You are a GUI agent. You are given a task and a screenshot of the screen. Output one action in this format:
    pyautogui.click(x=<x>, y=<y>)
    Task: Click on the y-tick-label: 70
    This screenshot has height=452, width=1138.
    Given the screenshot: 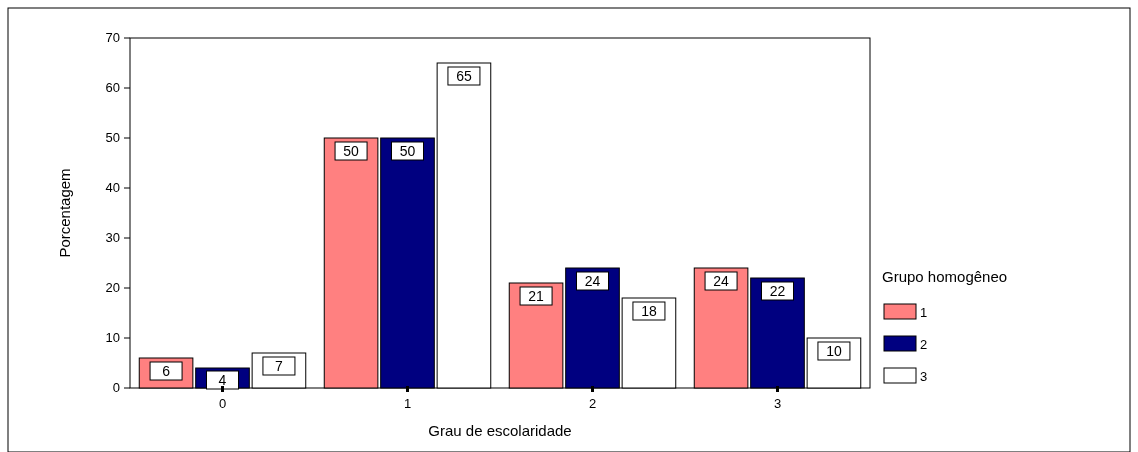 What is the action you would take?
    pyautogui.click(x=112, y=37)
    